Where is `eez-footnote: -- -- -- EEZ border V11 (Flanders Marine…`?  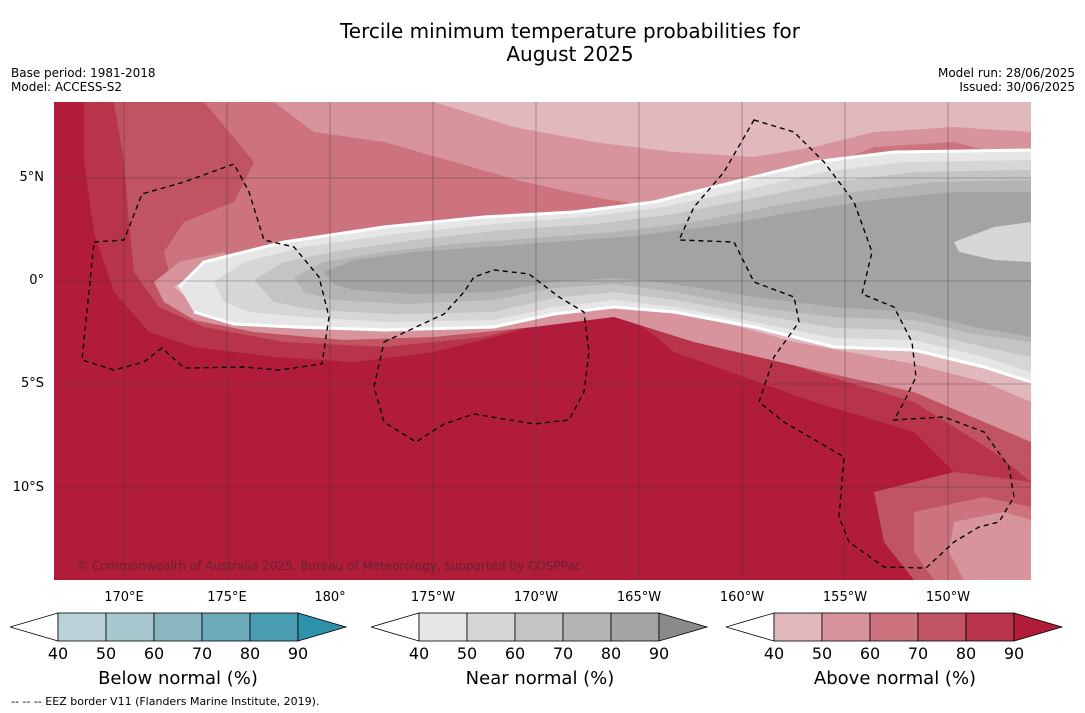 eez-footnote: -- -- -- EEZ border V11 (Flanders Marine… is located at coordinates (165, 701).